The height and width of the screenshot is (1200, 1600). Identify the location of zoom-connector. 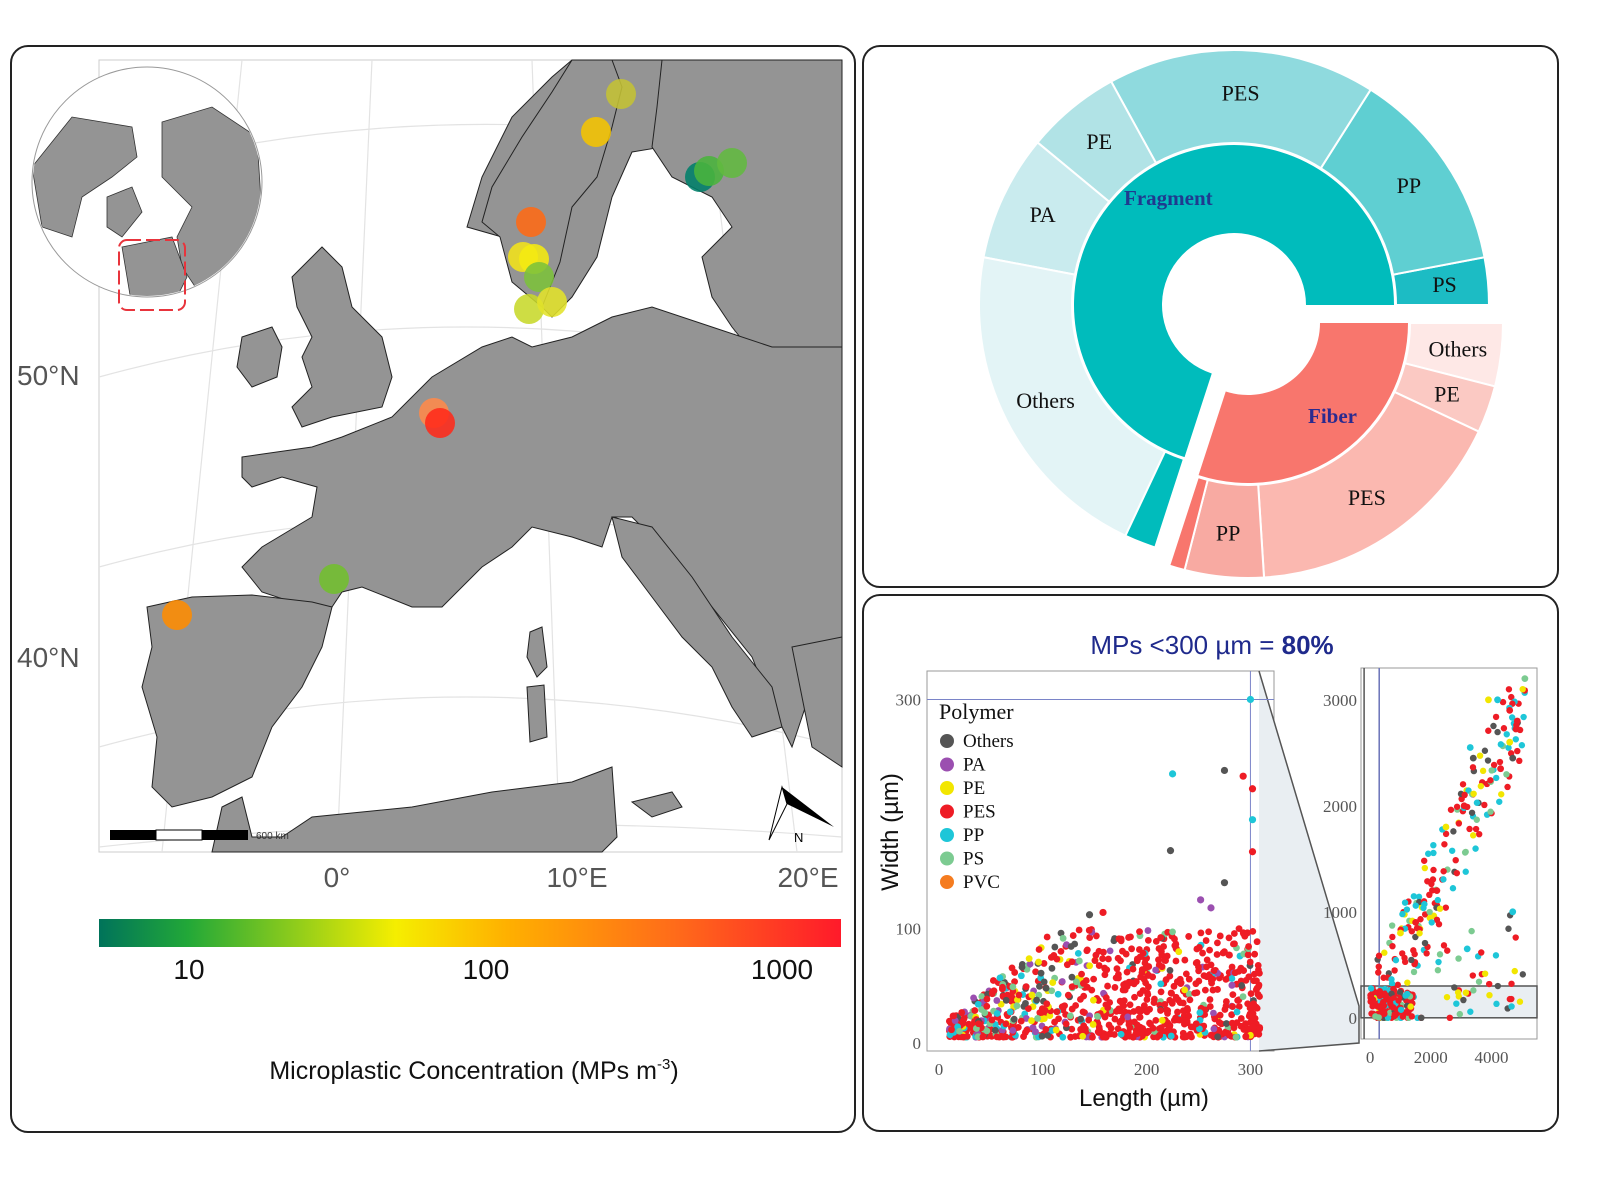
(1309, 861).